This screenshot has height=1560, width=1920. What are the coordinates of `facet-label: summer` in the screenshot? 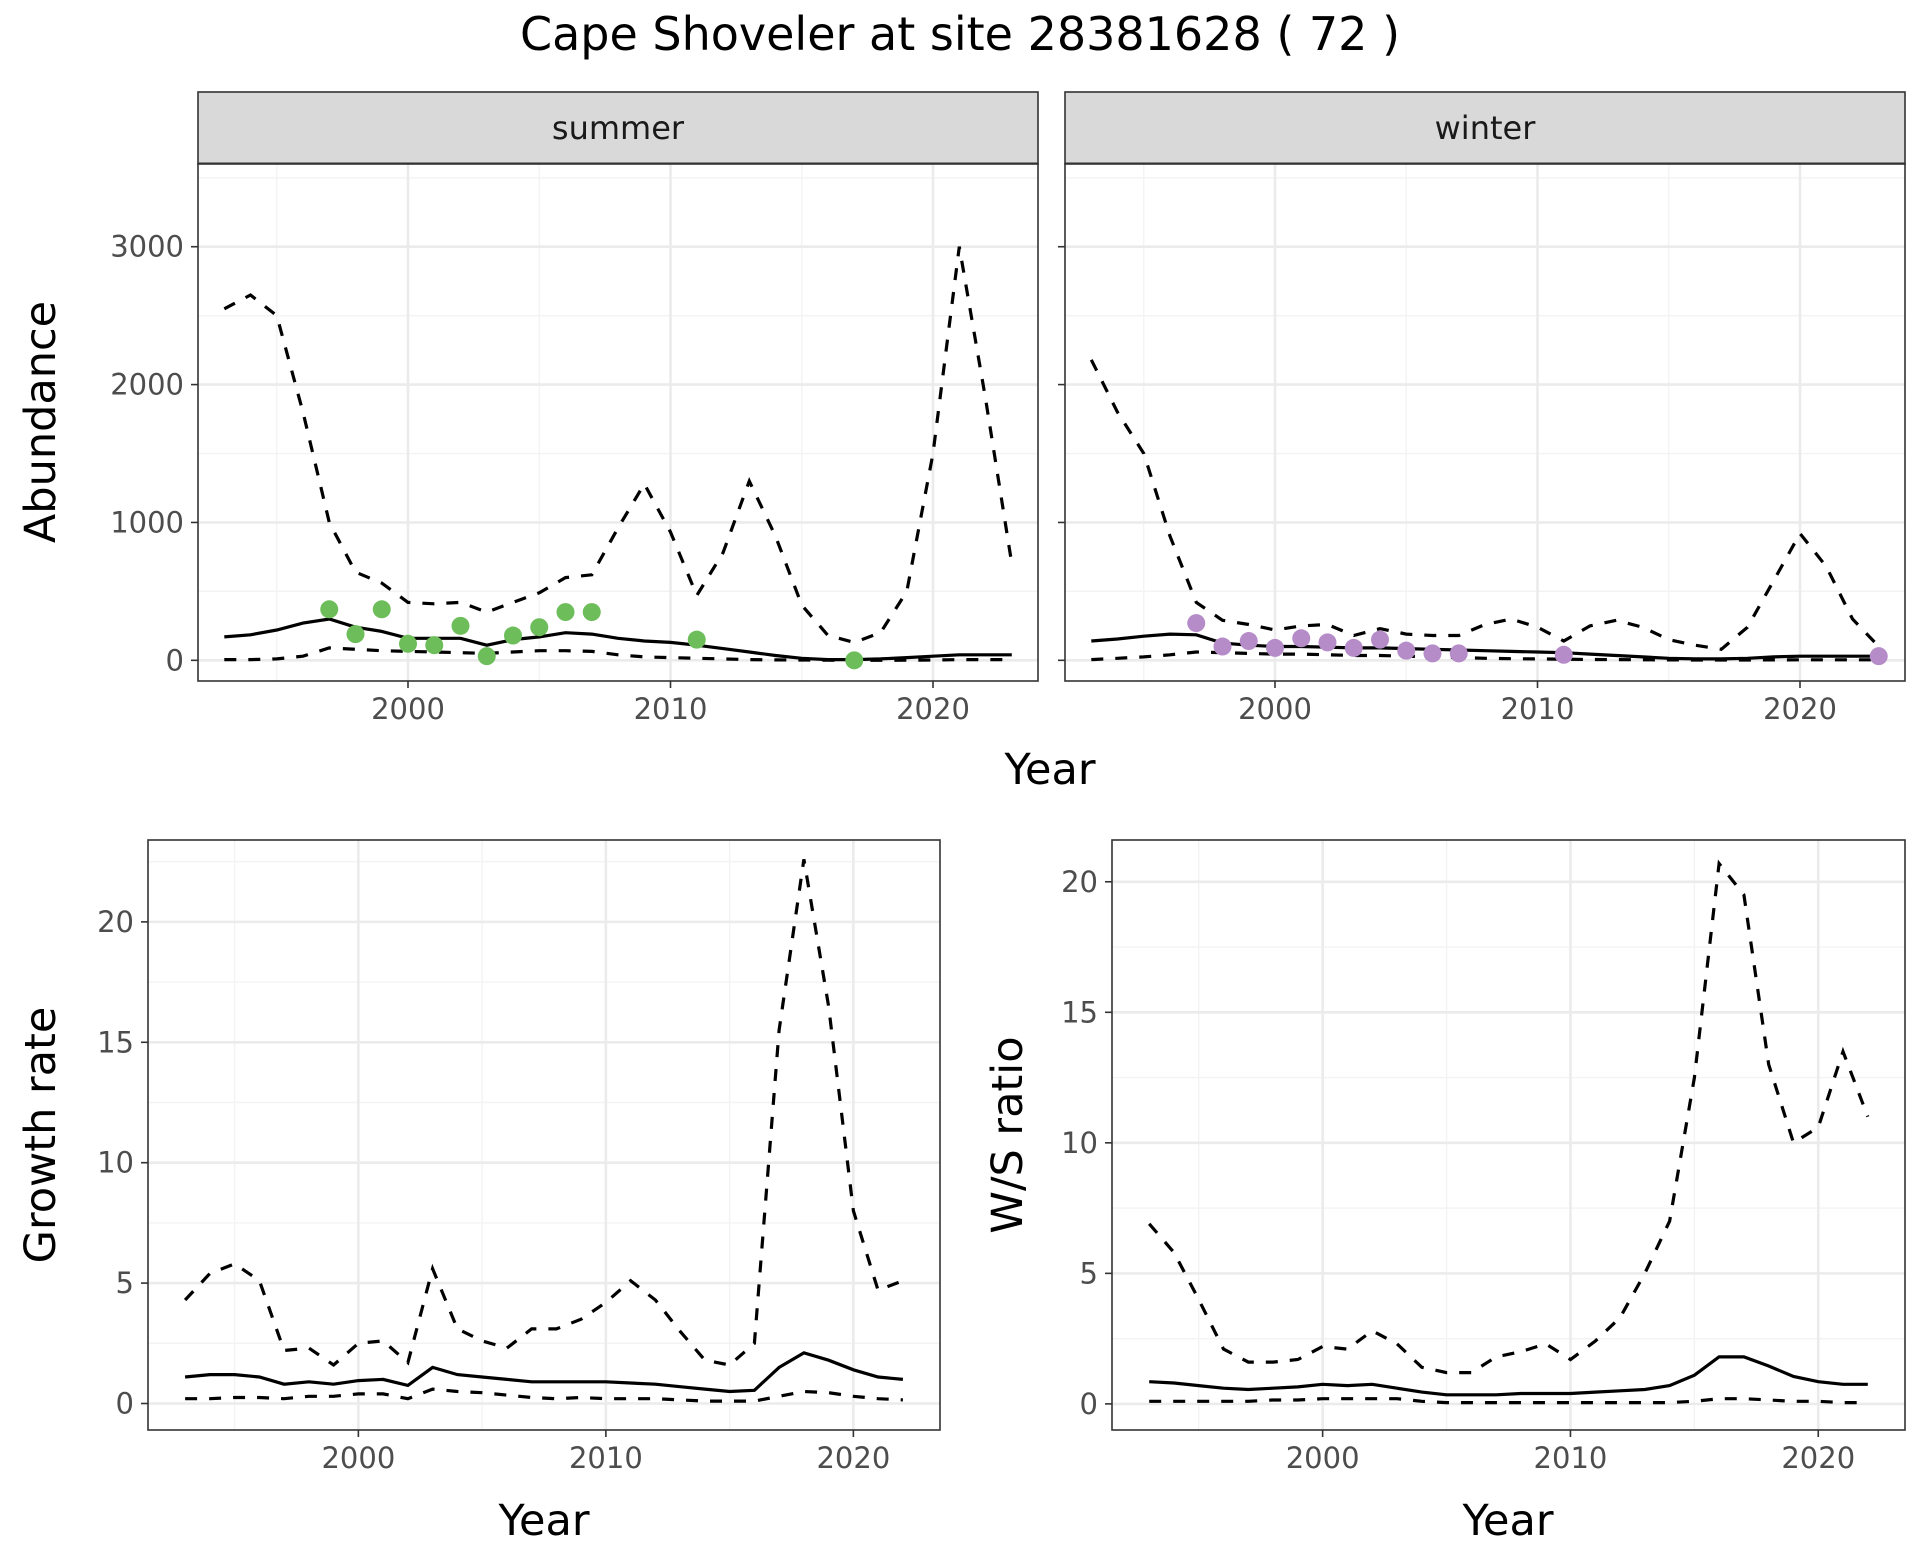 It's located at (618, 128).